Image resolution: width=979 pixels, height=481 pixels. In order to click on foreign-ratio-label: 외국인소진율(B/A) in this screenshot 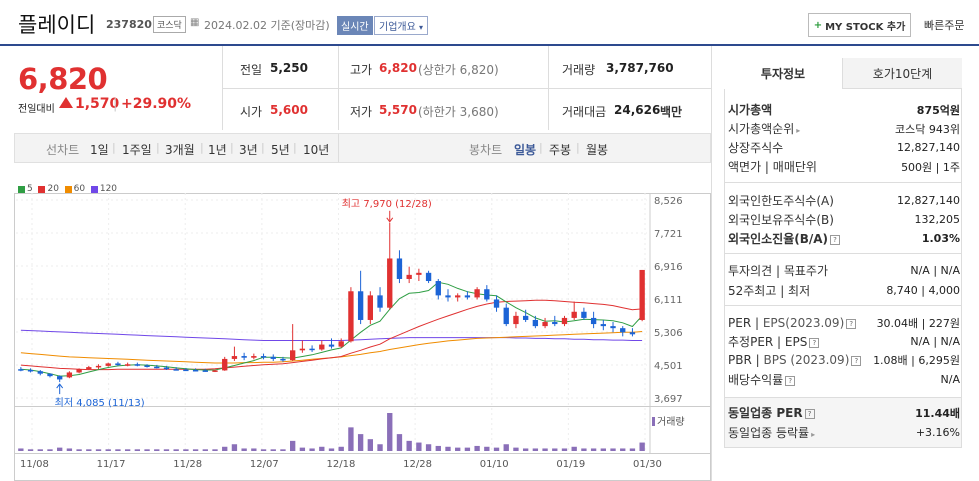, I will do `click(778, 239)`.